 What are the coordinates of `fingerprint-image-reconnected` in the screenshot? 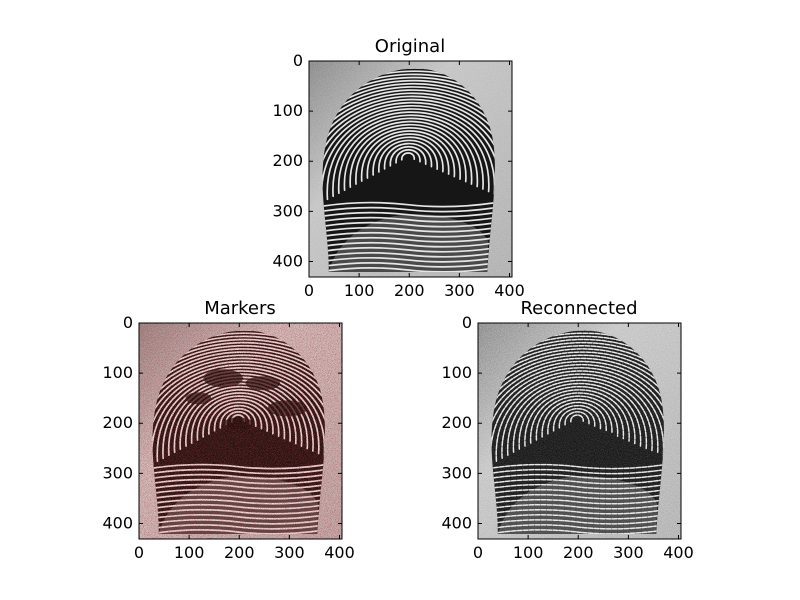 It's located at (579, 431).